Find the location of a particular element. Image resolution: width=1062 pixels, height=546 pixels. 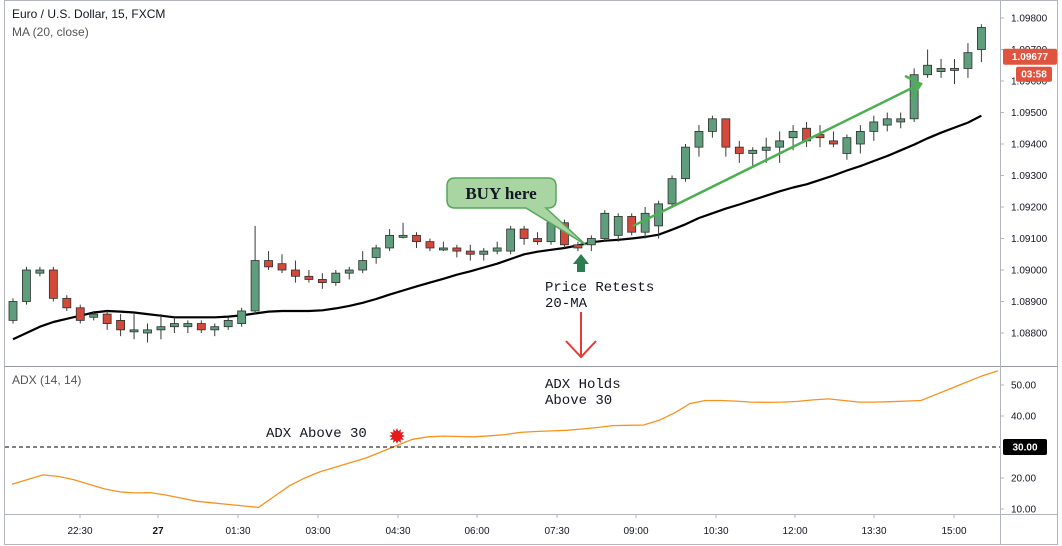

time-tick-label: 06:00 is located at coordinates (476, 531).